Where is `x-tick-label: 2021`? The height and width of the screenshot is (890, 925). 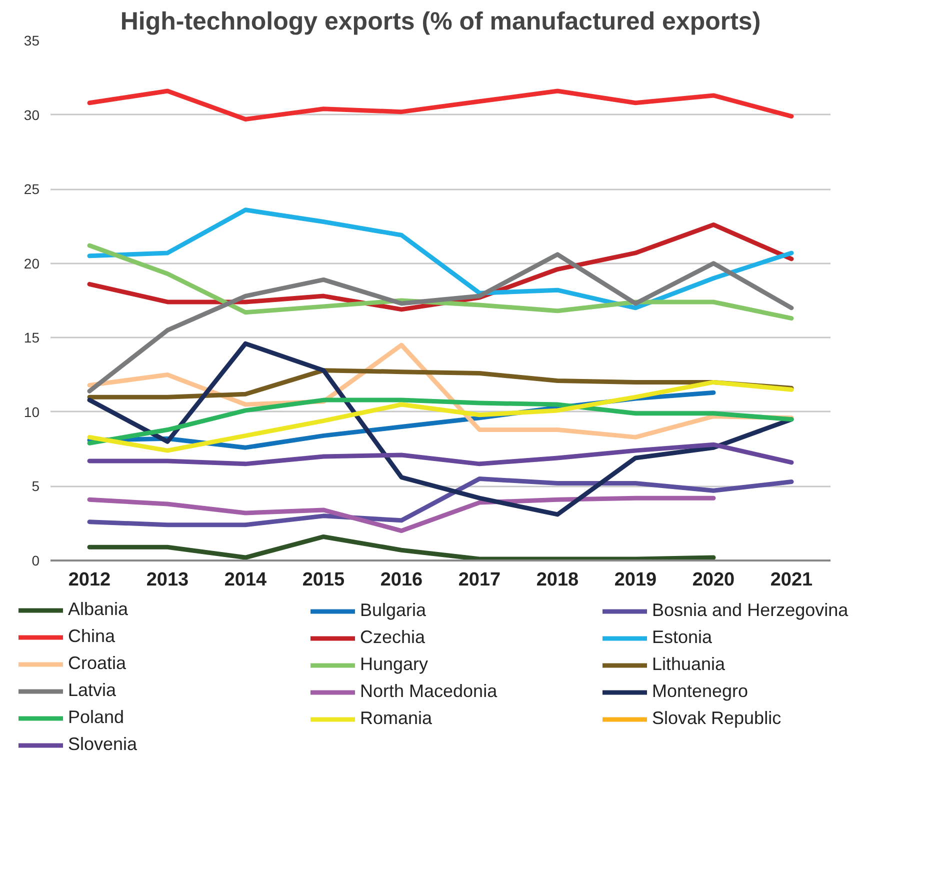 x-tick-label: 2021 is located at coordinates (792, 580).